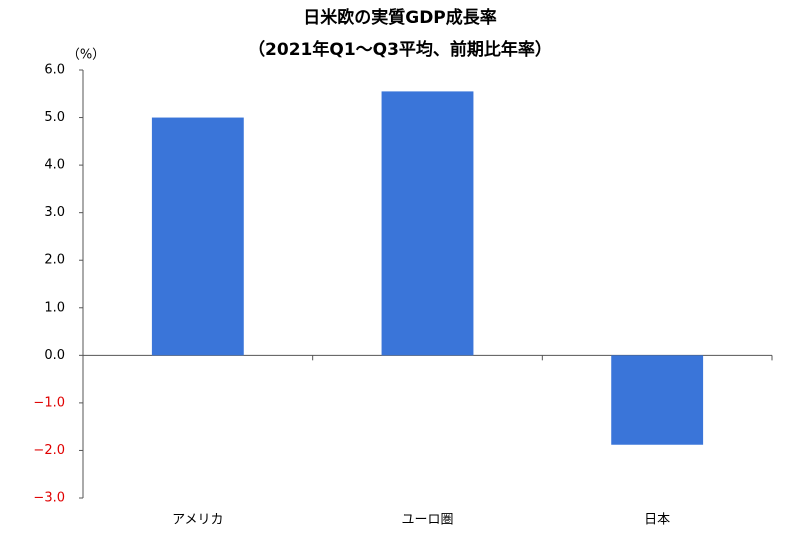  I want to click on x-tick-label: 日本, so click(657, 520).